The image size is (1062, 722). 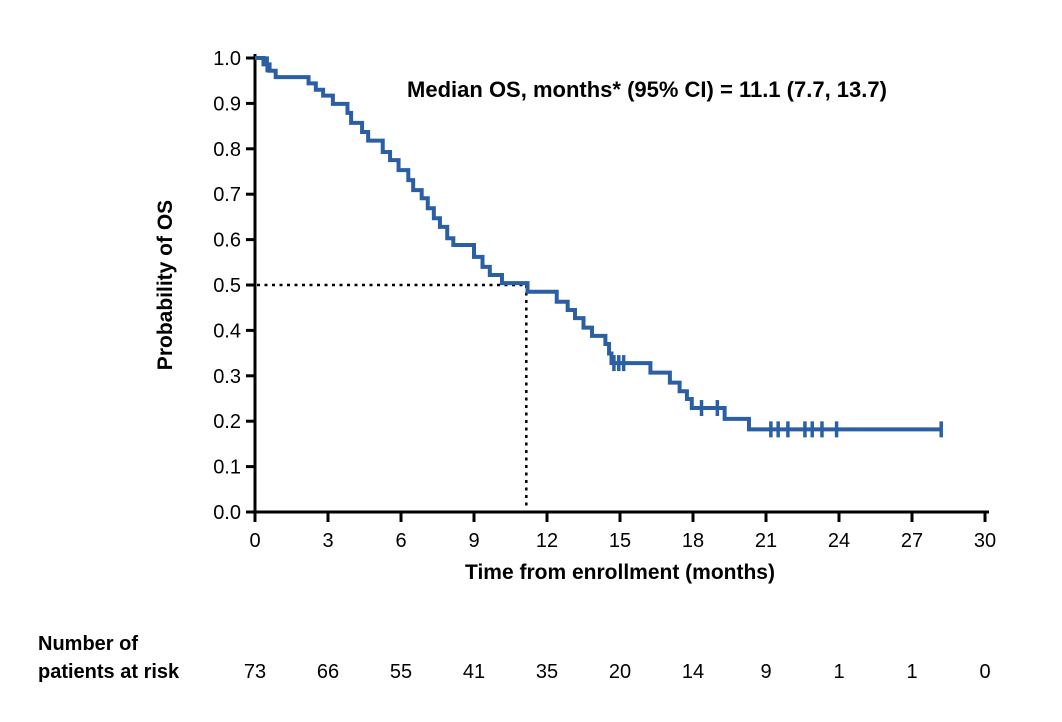 What do you see at coordinates (400, 541) in the screenshot?
I see `x-tick-label: 6` at bounding box center [400, 541].